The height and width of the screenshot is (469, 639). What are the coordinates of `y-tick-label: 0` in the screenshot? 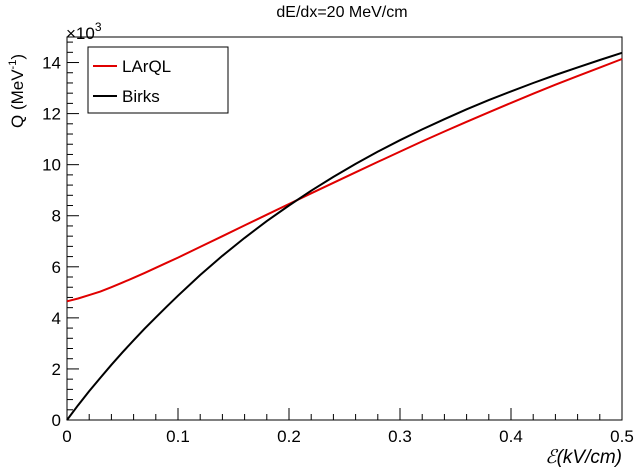 It's located at (56, 420).